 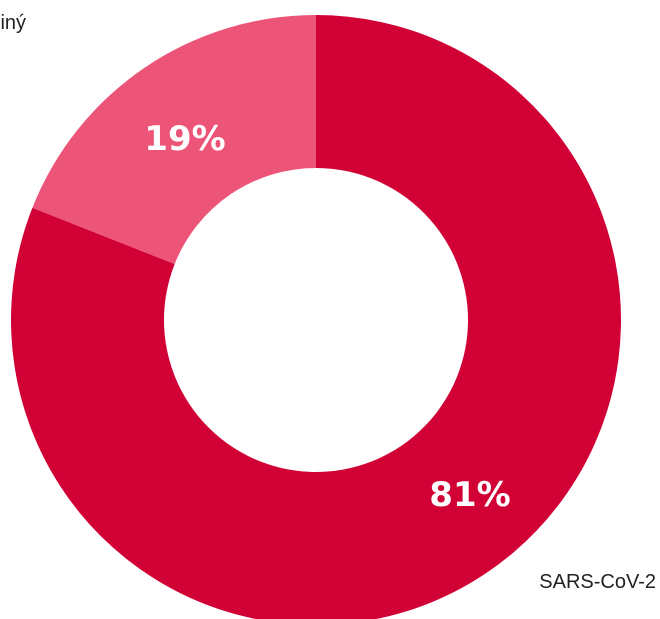 I want to click on category-label-sars-cov-2: SARS-CoV-2, so click(x=597, y=582).